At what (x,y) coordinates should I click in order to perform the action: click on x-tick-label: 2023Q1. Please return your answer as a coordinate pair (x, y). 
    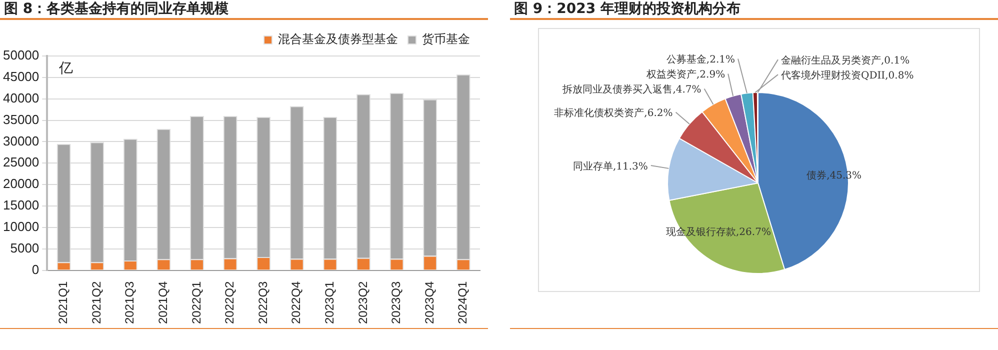
    Looking at the image, I should click on (329, 302).